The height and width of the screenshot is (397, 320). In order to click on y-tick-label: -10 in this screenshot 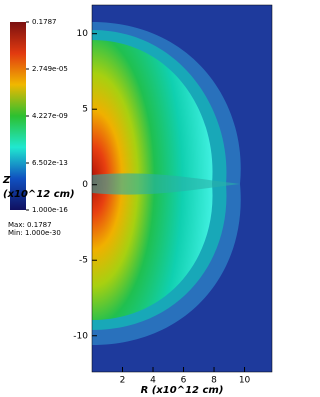, I will do `click(80, 336)`.